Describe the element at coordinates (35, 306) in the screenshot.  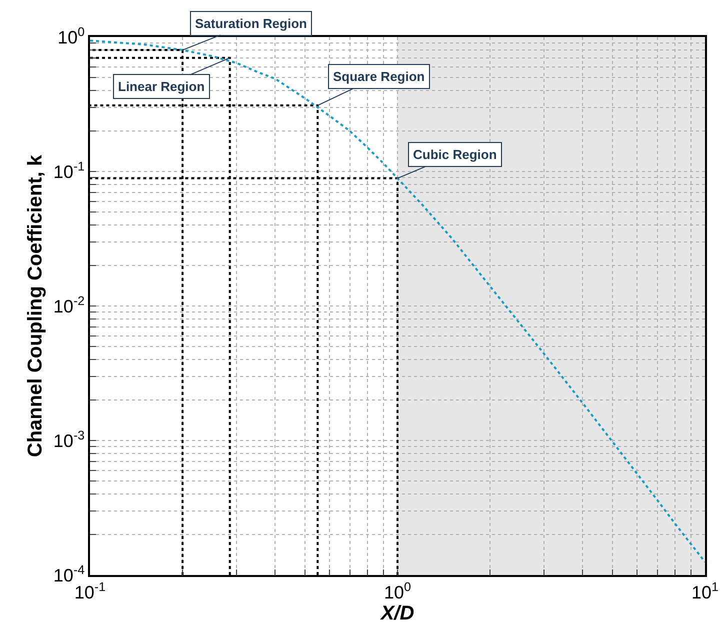
I see `y-axis-title: Channel Coupling Coefficient, k` at that location.